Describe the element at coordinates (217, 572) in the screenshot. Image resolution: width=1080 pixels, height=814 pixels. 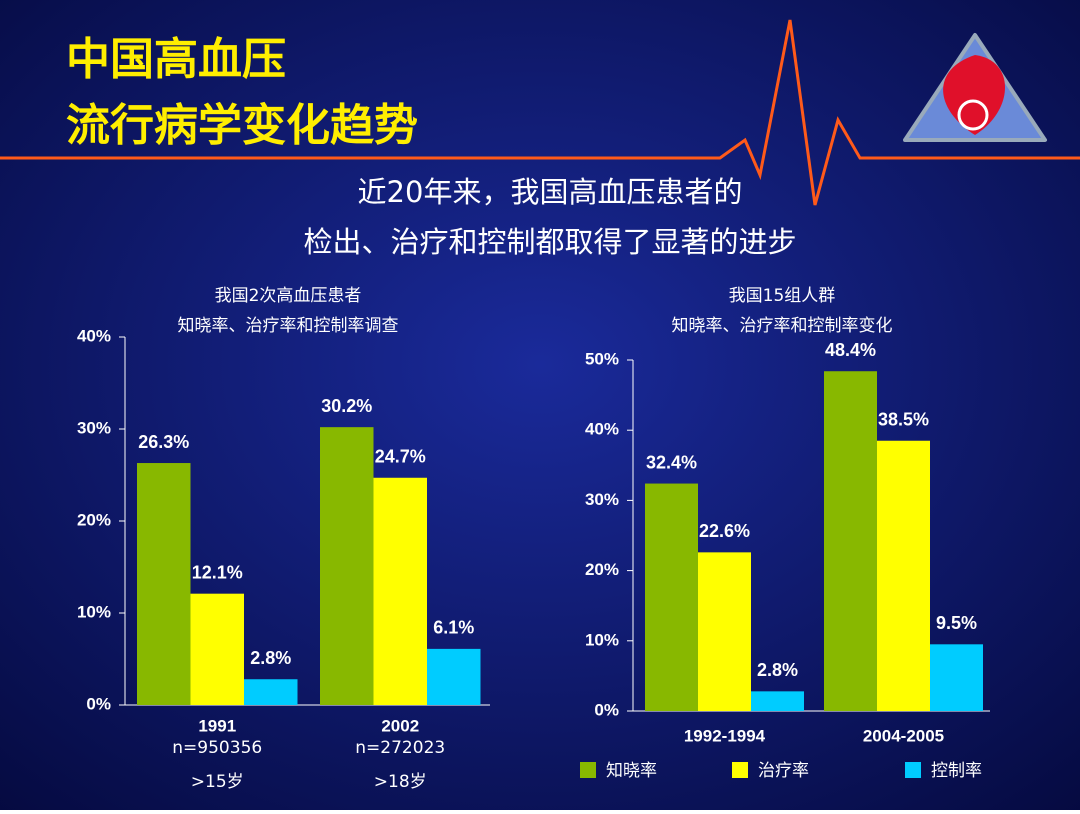
I see `value-label: 12.1%` at that location.